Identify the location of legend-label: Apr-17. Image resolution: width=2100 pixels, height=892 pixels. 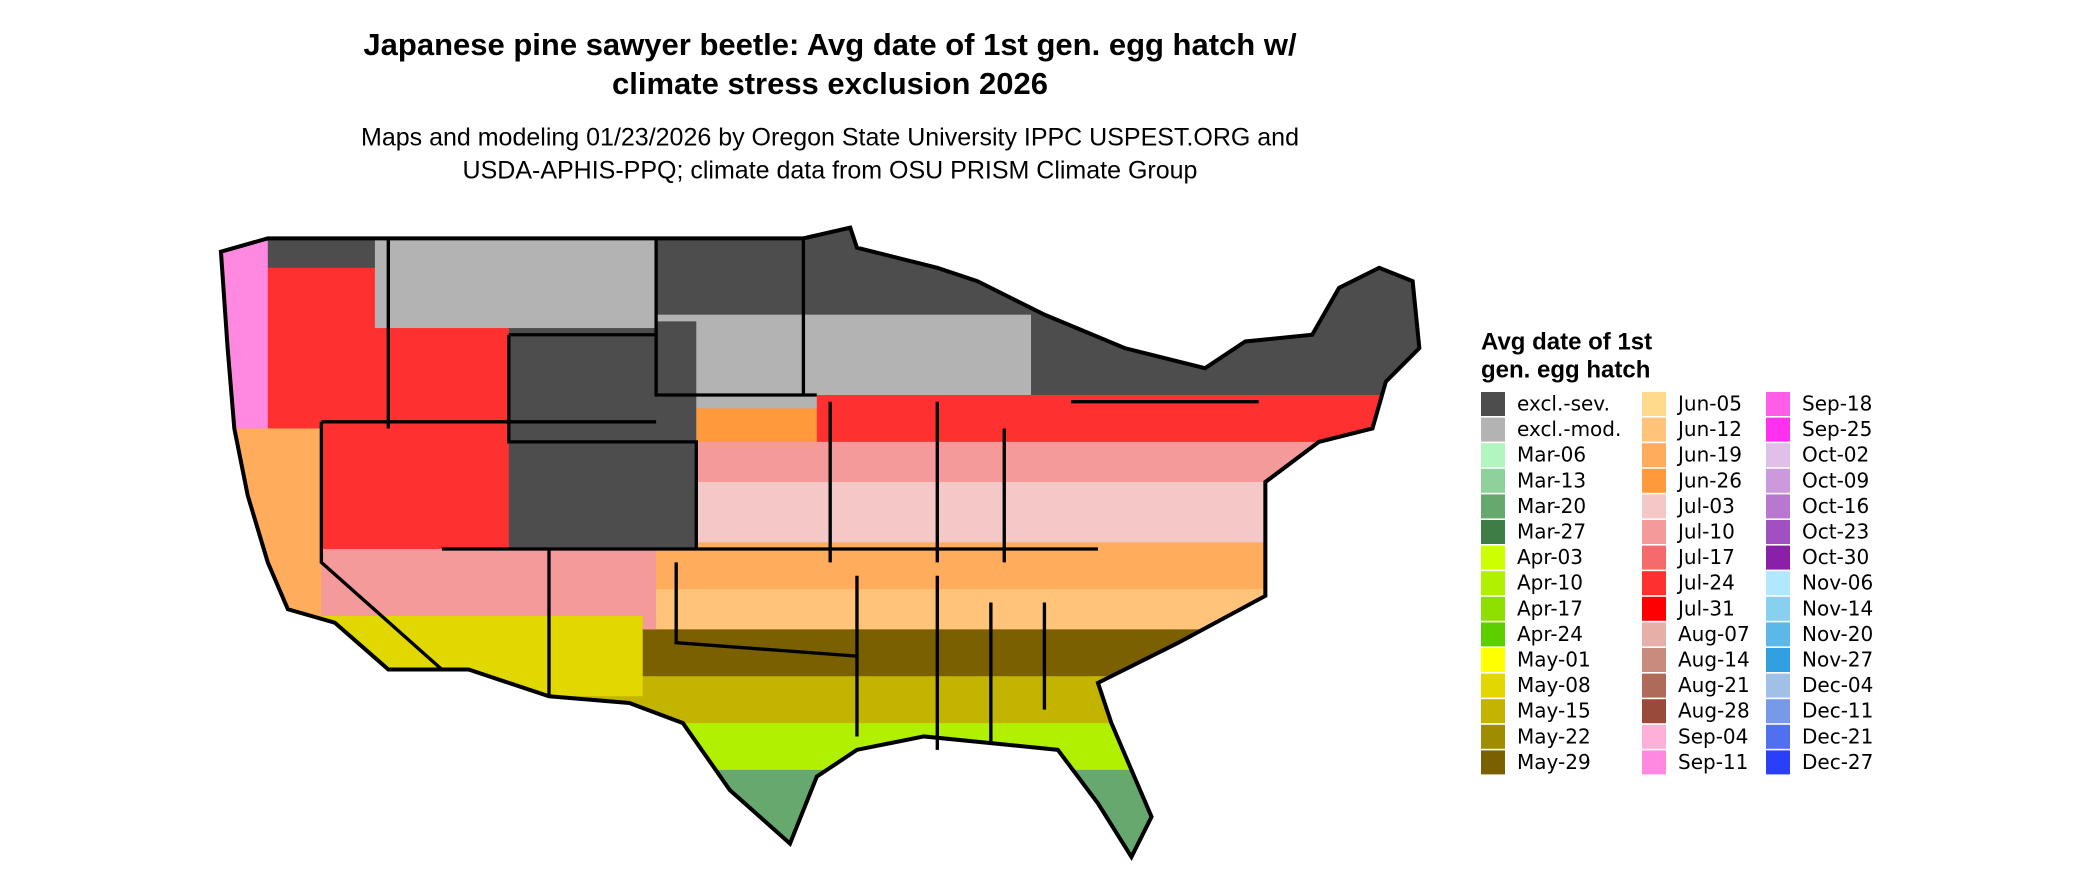
(1550, 608).